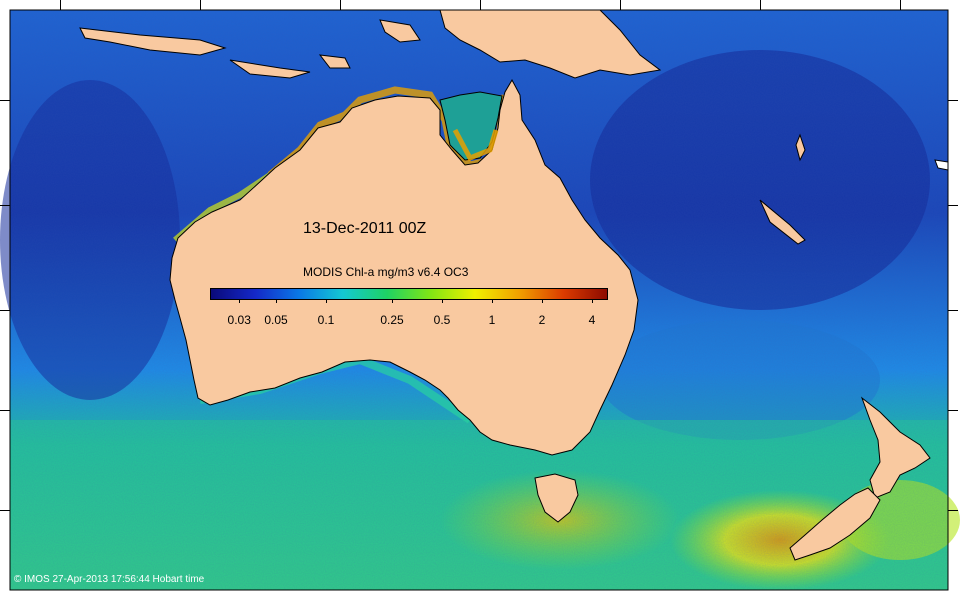 The image size is (970, 600). What do you see at coordinates (442, 320) in the screenshot?
I see `colorbar-tick-label: 0.5` at bounding box center [442, 320].